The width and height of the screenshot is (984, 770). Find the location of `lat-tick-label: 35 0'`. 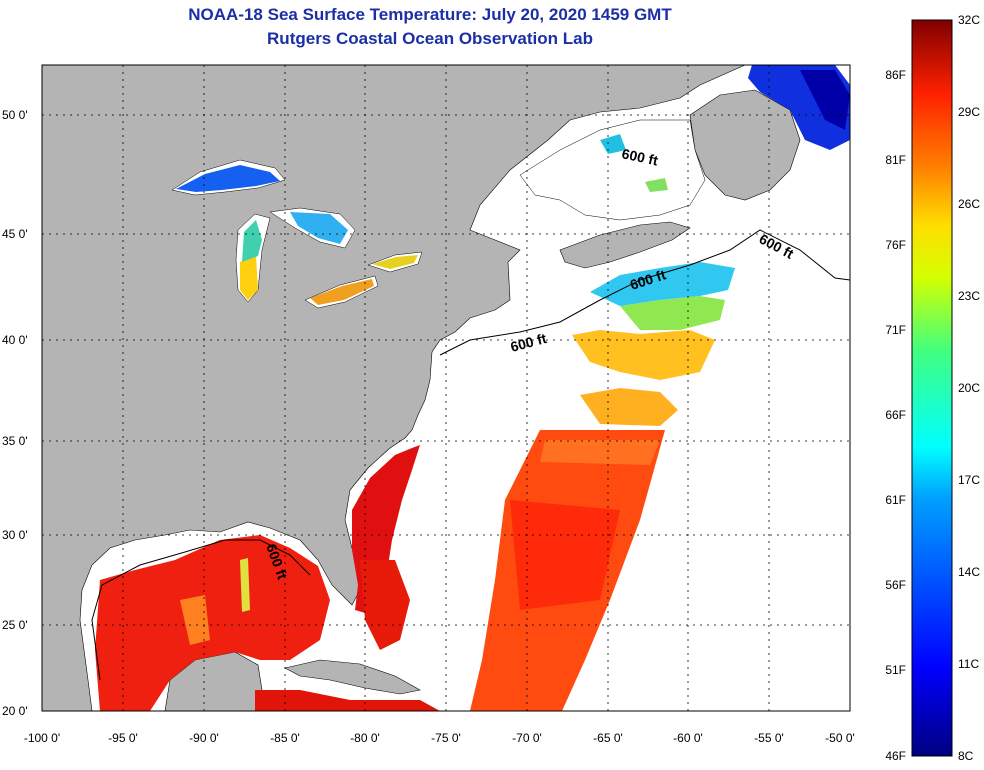

lat-tick-label: 35 0' is located at coordinates (15, 441).